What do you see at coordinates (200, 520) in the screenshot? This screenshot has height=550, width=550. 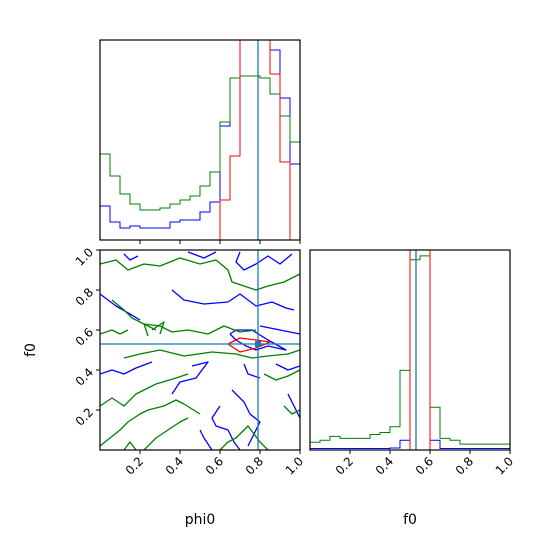 I see `x-axis-label-phi0: phi0` at bounding box center [200, 520].